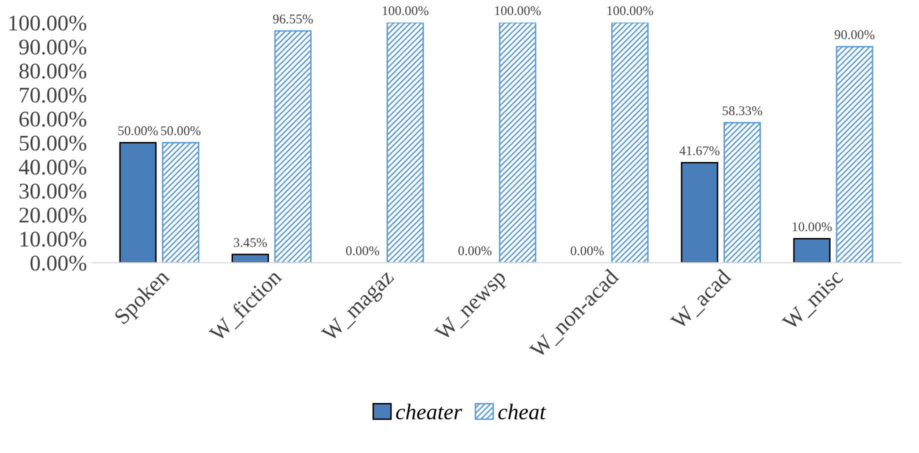 The width and height of the screenshot is (919, 453). What do you see at coordinates (522, 412) in the screenshot?
I see `legend-label: cheat` at bounding box center [522, 412].